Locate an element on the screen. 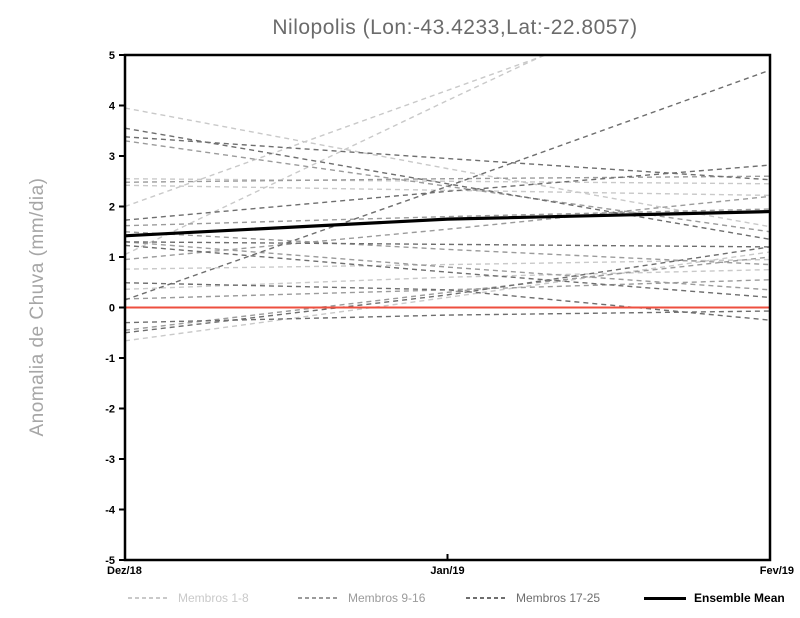 The height and width of the screenshot is (618, 800). legend-label: Membros 17-25 is located at coordinates (558, 598).